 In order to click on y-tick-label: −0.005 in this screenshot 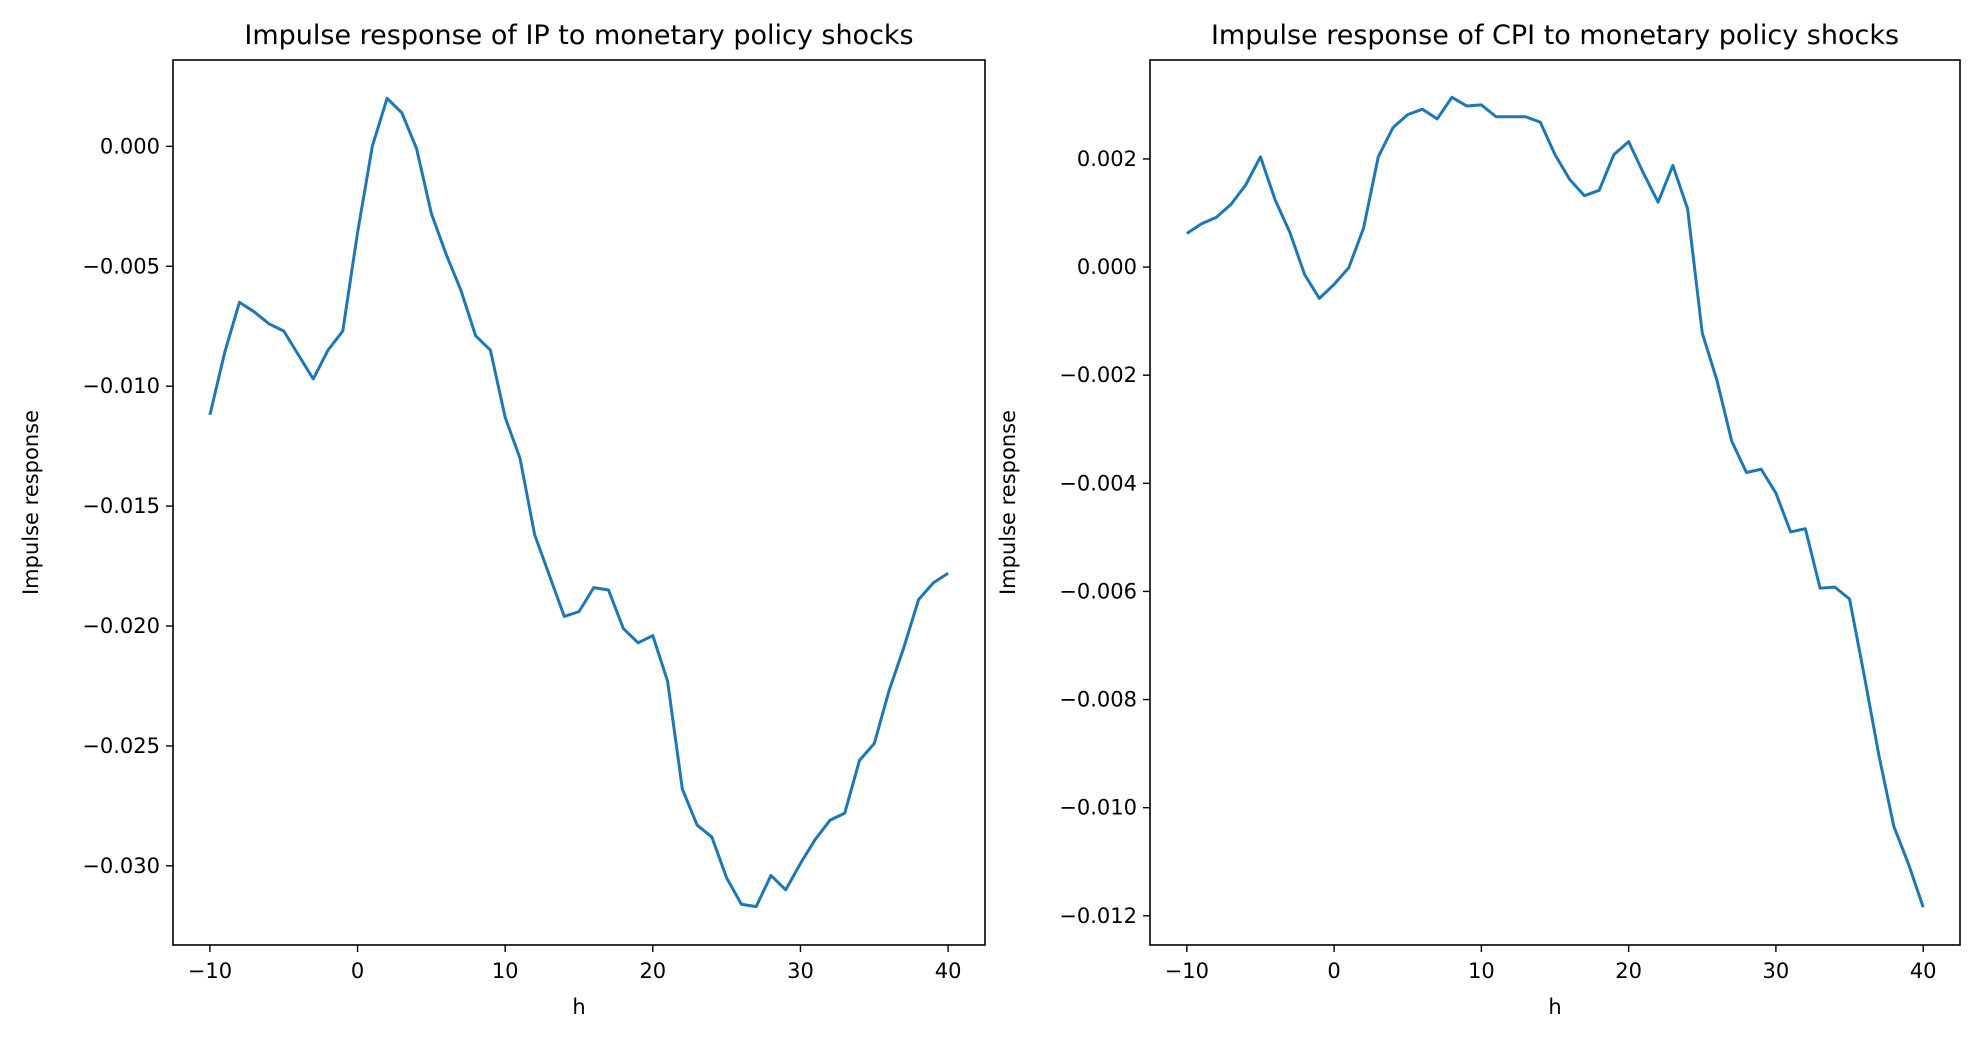, I will do `click(121, 266)`.